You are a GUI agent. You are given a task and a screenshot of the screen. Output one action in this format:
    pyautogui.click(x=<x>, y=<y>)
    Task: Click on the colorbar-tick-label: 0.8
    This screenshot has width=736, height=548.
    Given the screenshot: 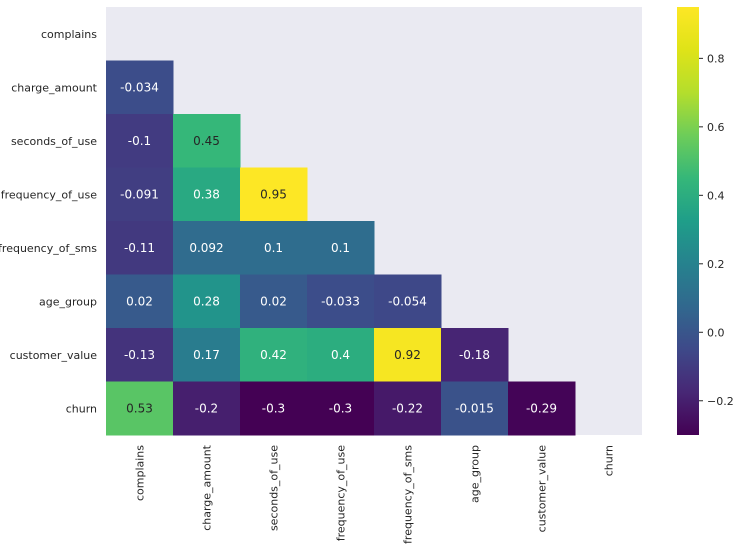 What is the action you would take?
    pyautogui.click(x=716, y=58)
    